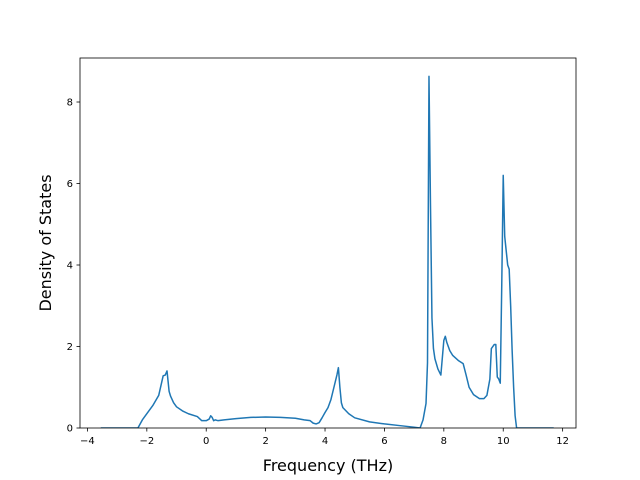 The width and height of the screenshot is (640, 480). What do you see at coordinates (70, 429) in the screenshot?
I see `y-tick-label: 0` at bounding box center [70, 429].